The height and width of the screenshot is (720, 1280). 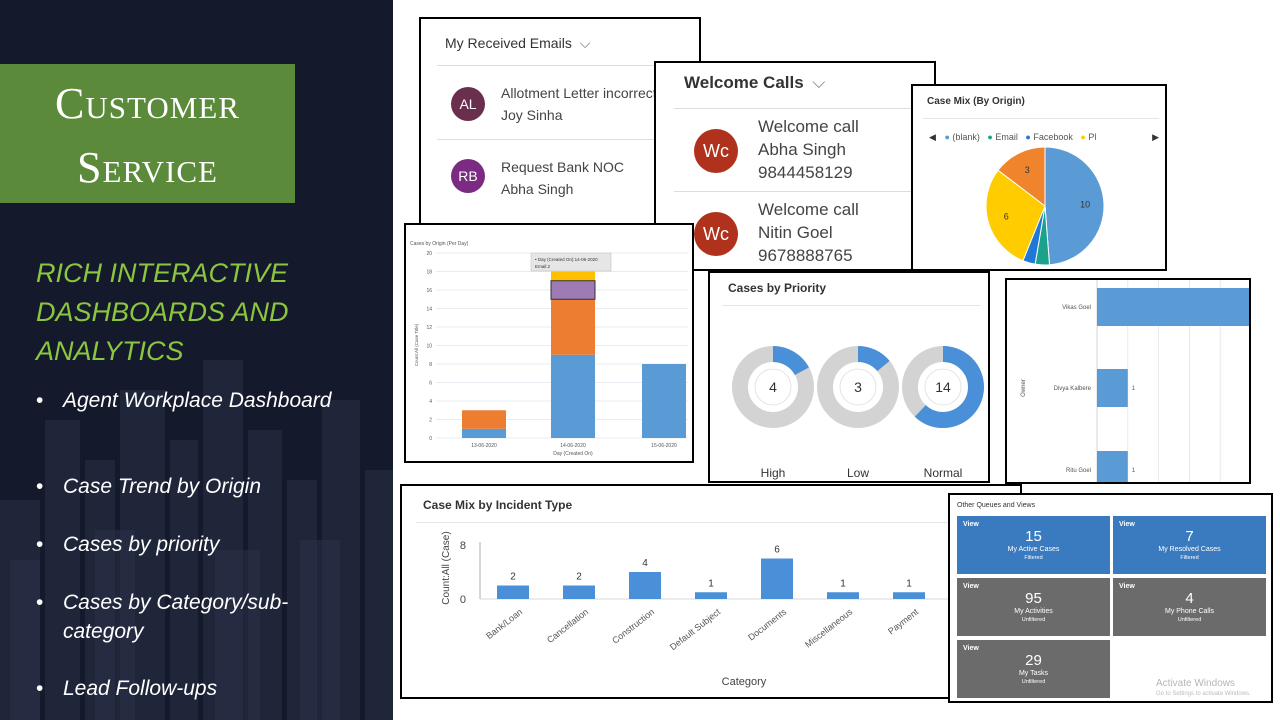 What do you see at coordinates (567, 626) in the screenshot?
I see `x-tick-label: Cancellation` at bounding box center [567, 626].